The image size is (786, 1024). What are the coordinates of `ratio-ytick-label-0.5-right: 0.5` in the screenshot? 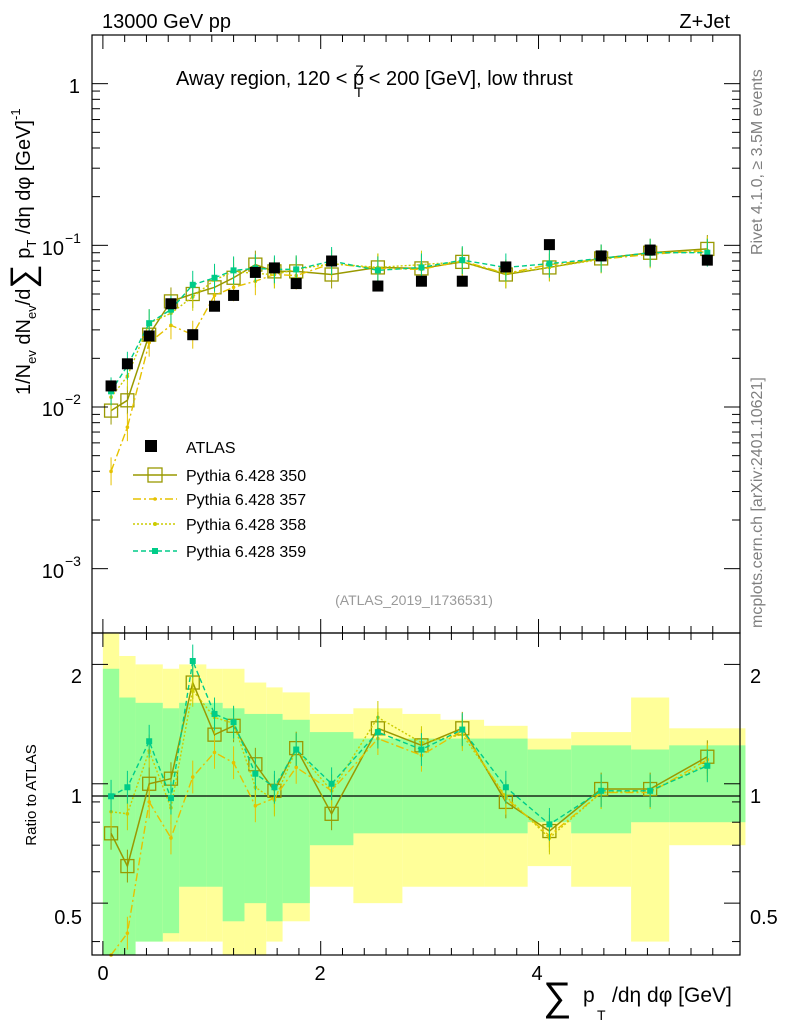 It's located at (764, 918).